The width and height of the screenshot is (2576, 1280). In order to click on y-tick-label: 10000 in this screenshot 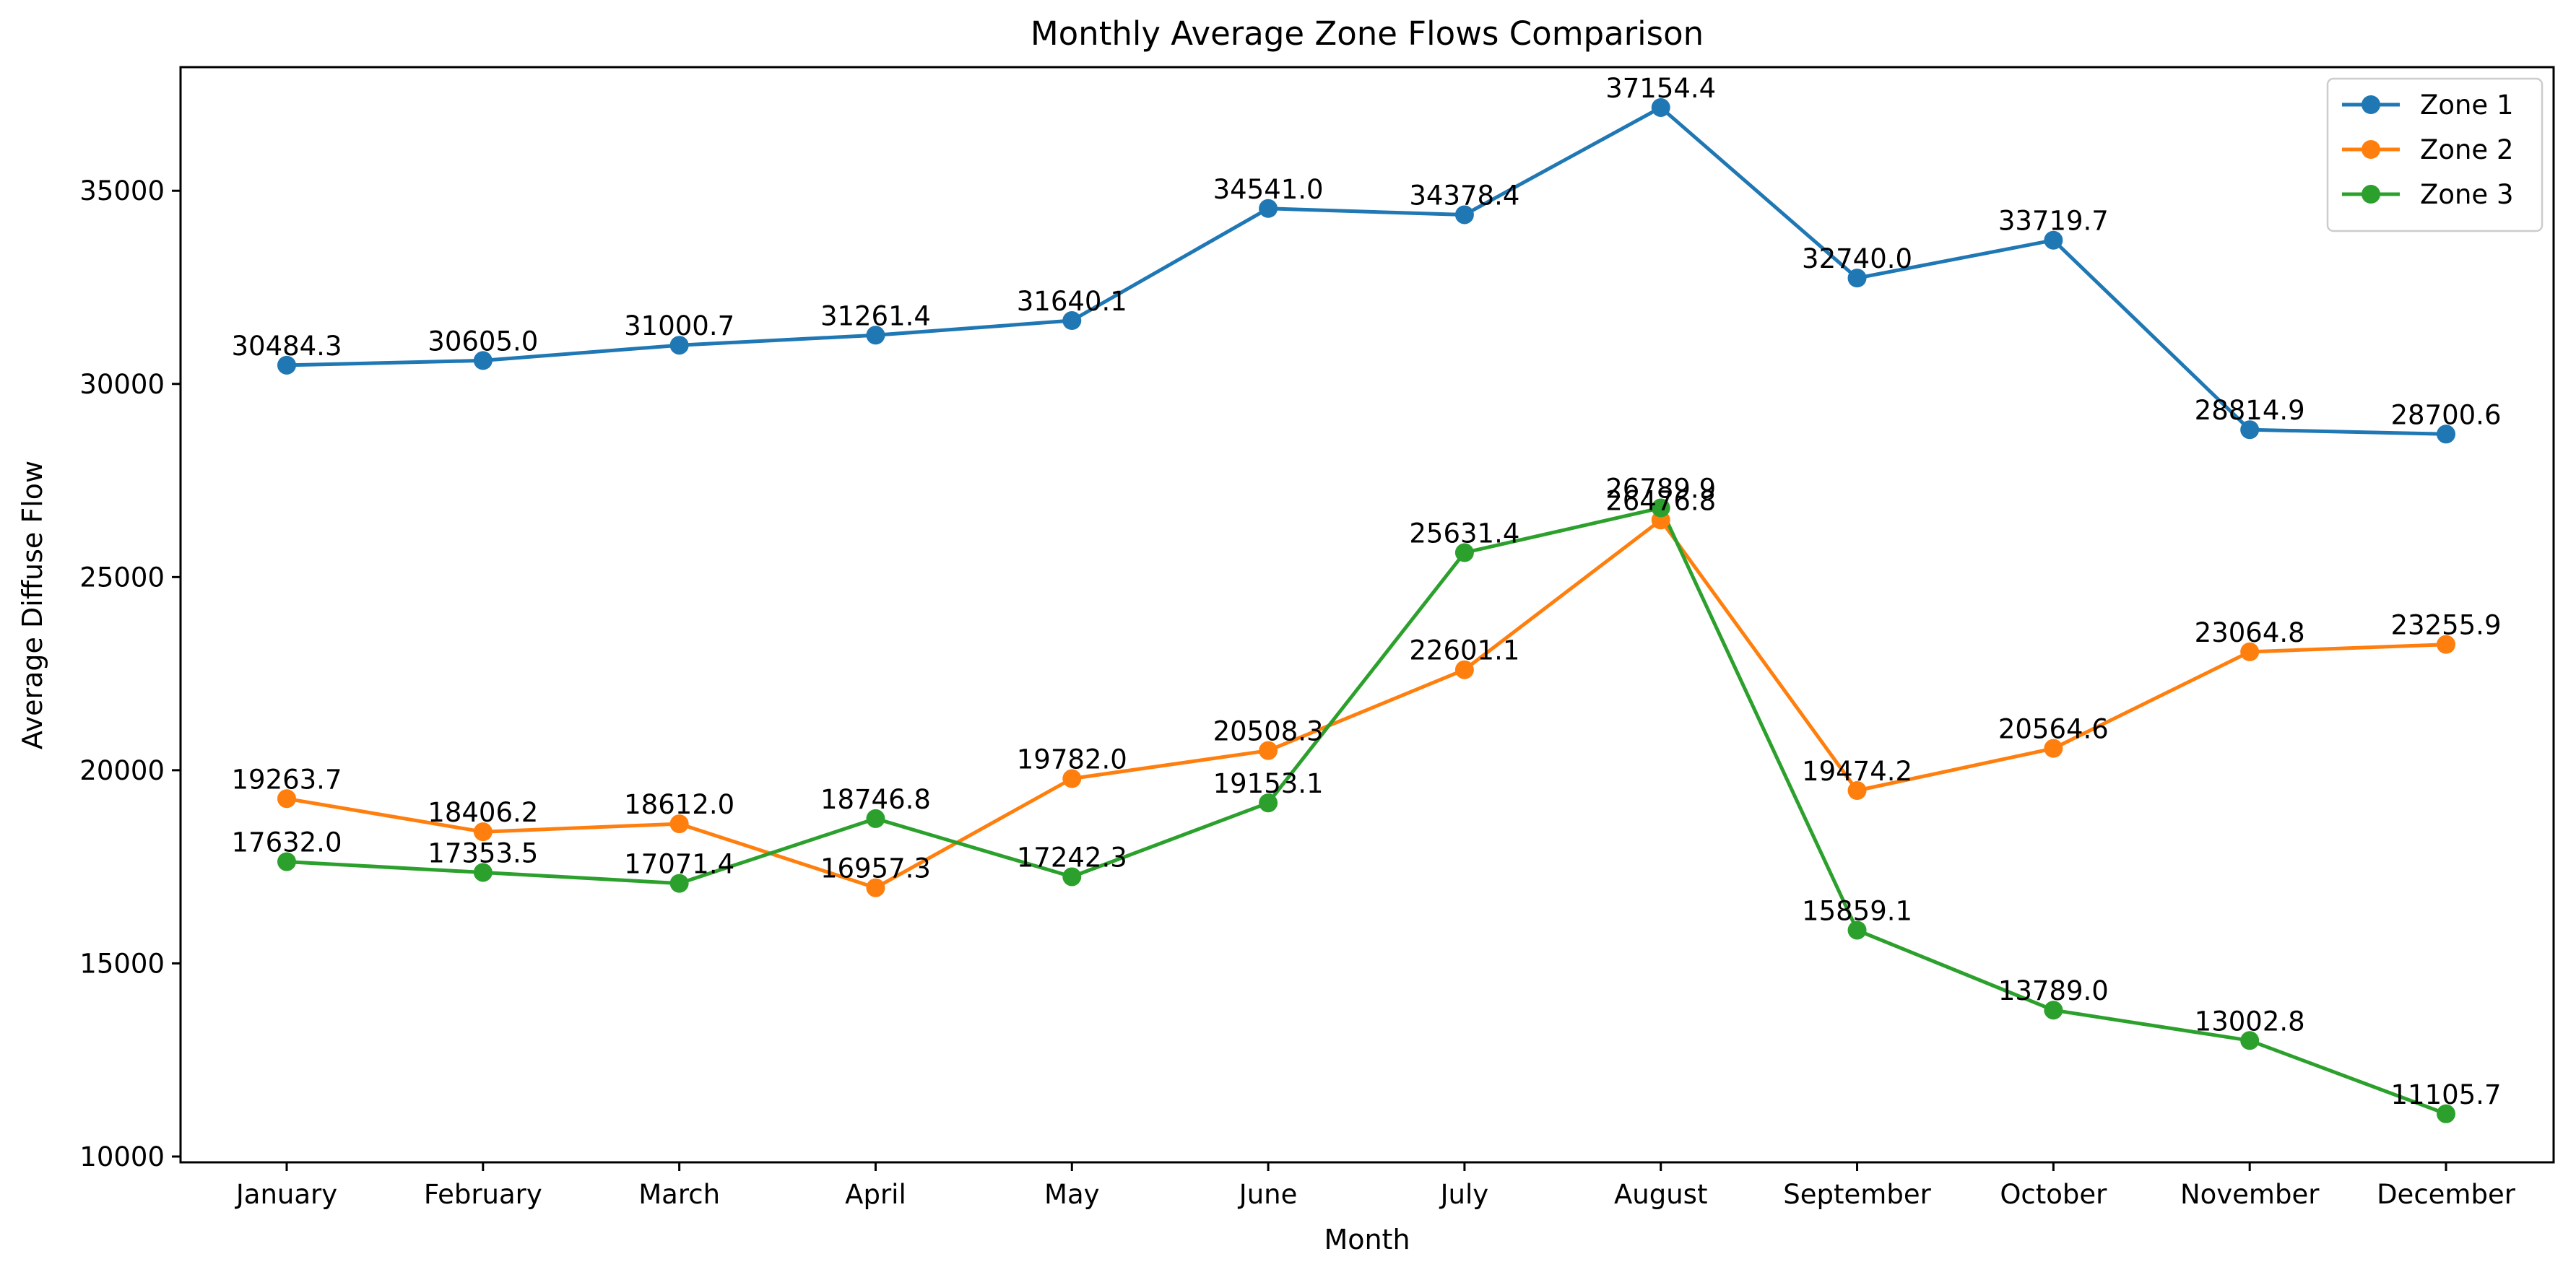, I will do `click(122, 1156)`.